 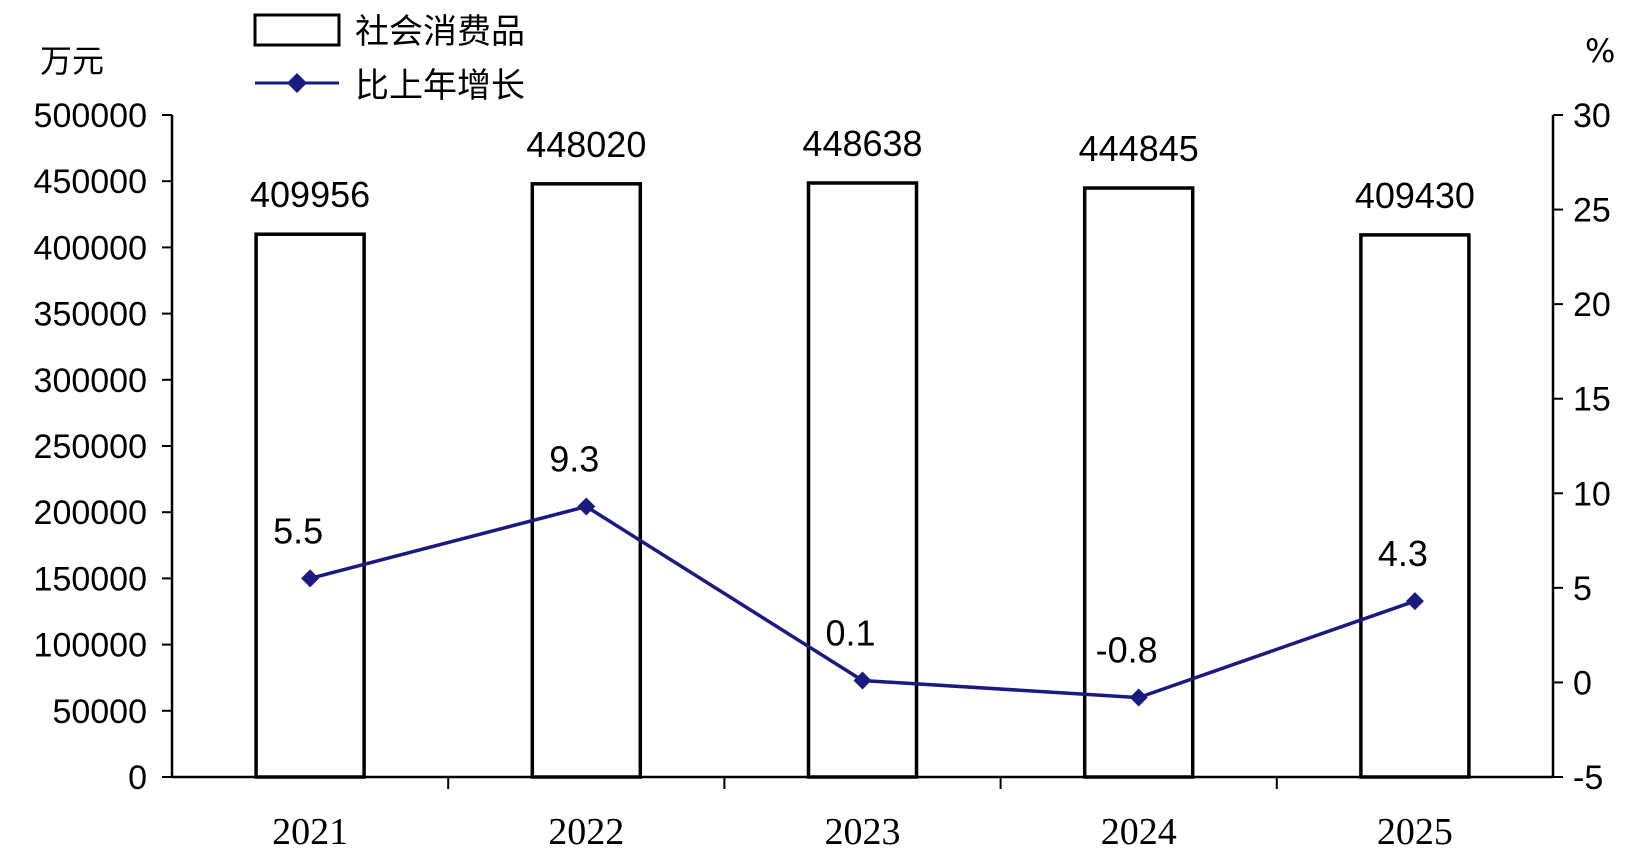 I want to click on y-left-tick-label: 300000, so click(x=90, y=381).